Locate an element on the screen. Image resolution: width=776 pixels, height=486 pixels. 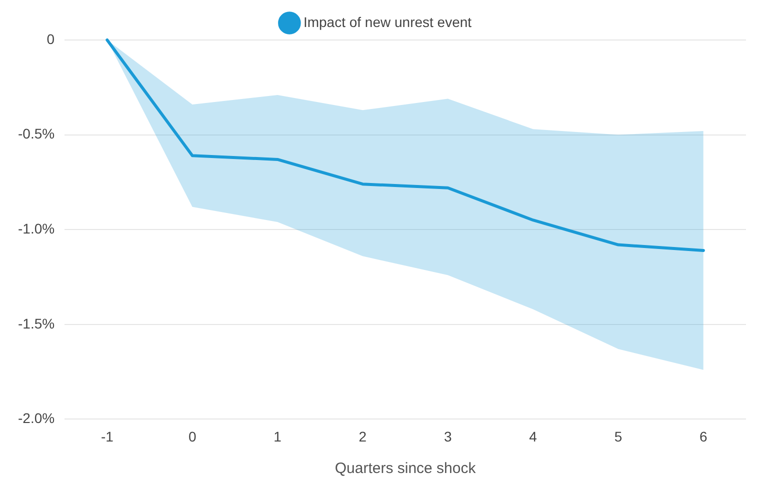
y-tick-label: -1.5% is located at coordinates (36, 323).